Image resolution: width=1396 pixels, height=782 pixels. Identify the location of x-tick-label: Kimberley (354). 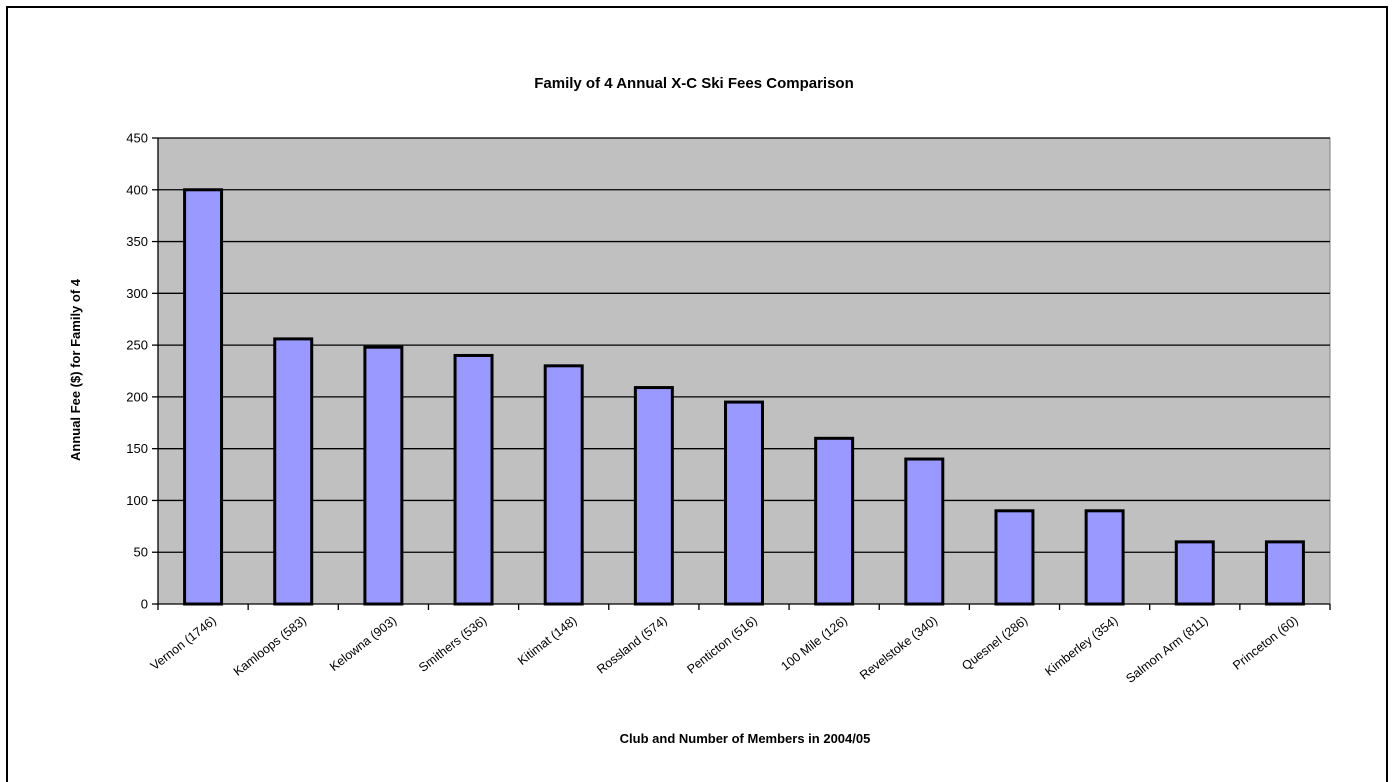
(1081, 645).